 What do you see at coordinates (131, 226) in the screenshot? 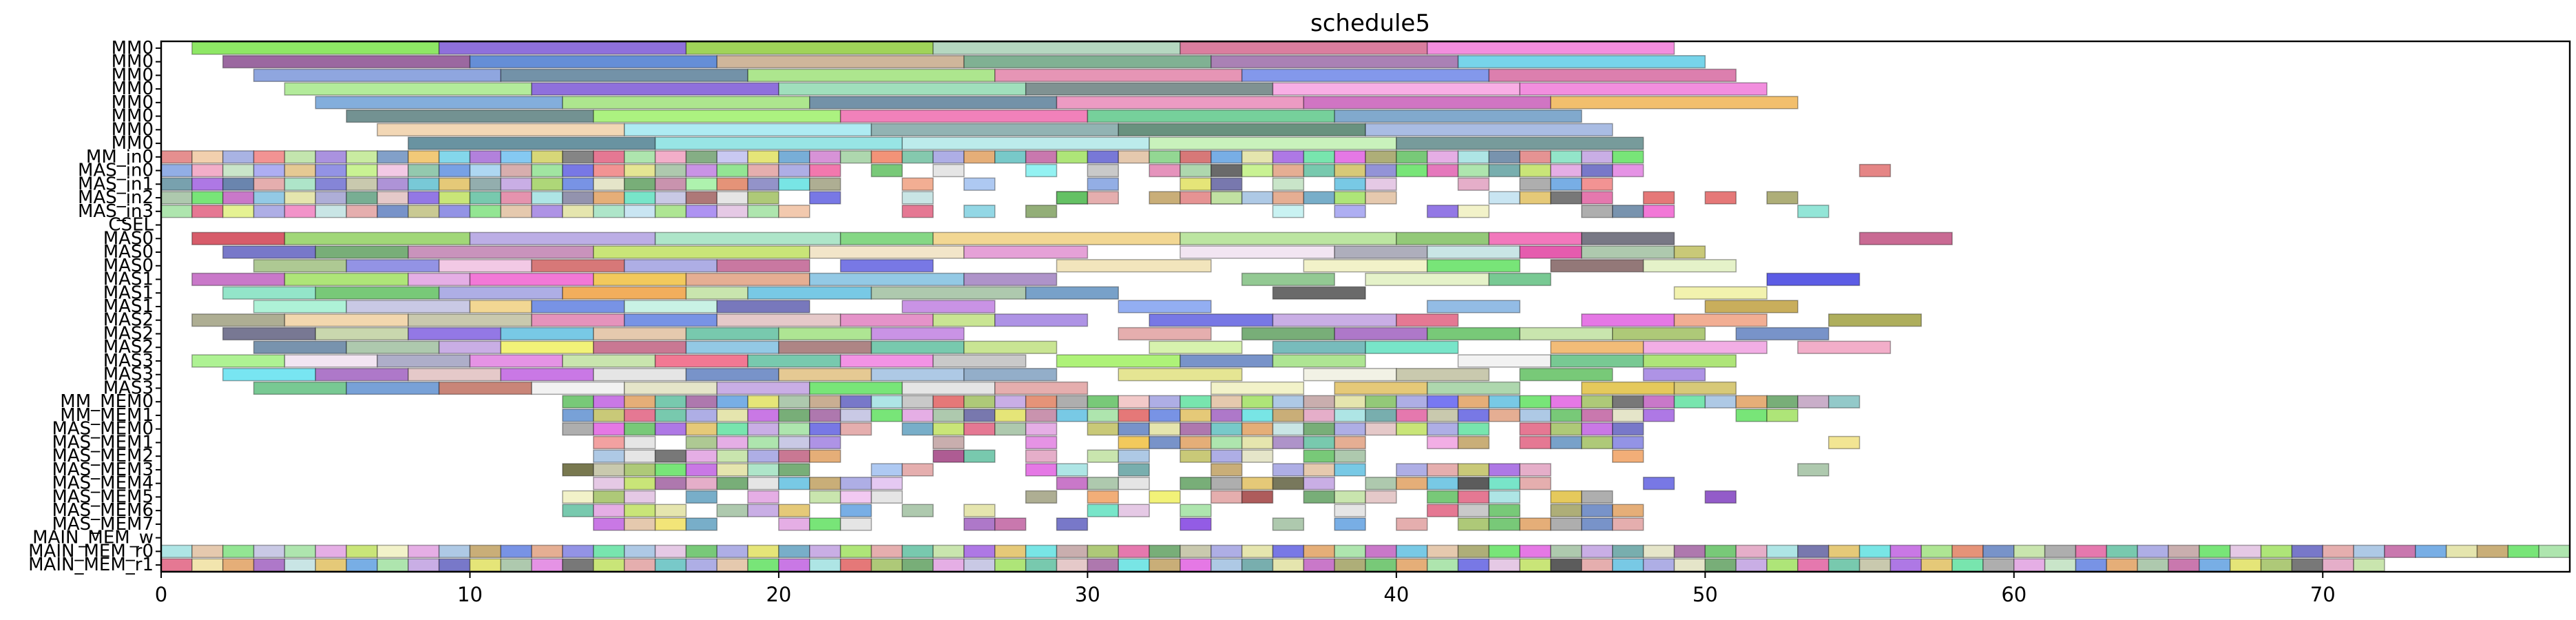
I see `y-tick-label: CSEL` at bounding box center [131, 226].